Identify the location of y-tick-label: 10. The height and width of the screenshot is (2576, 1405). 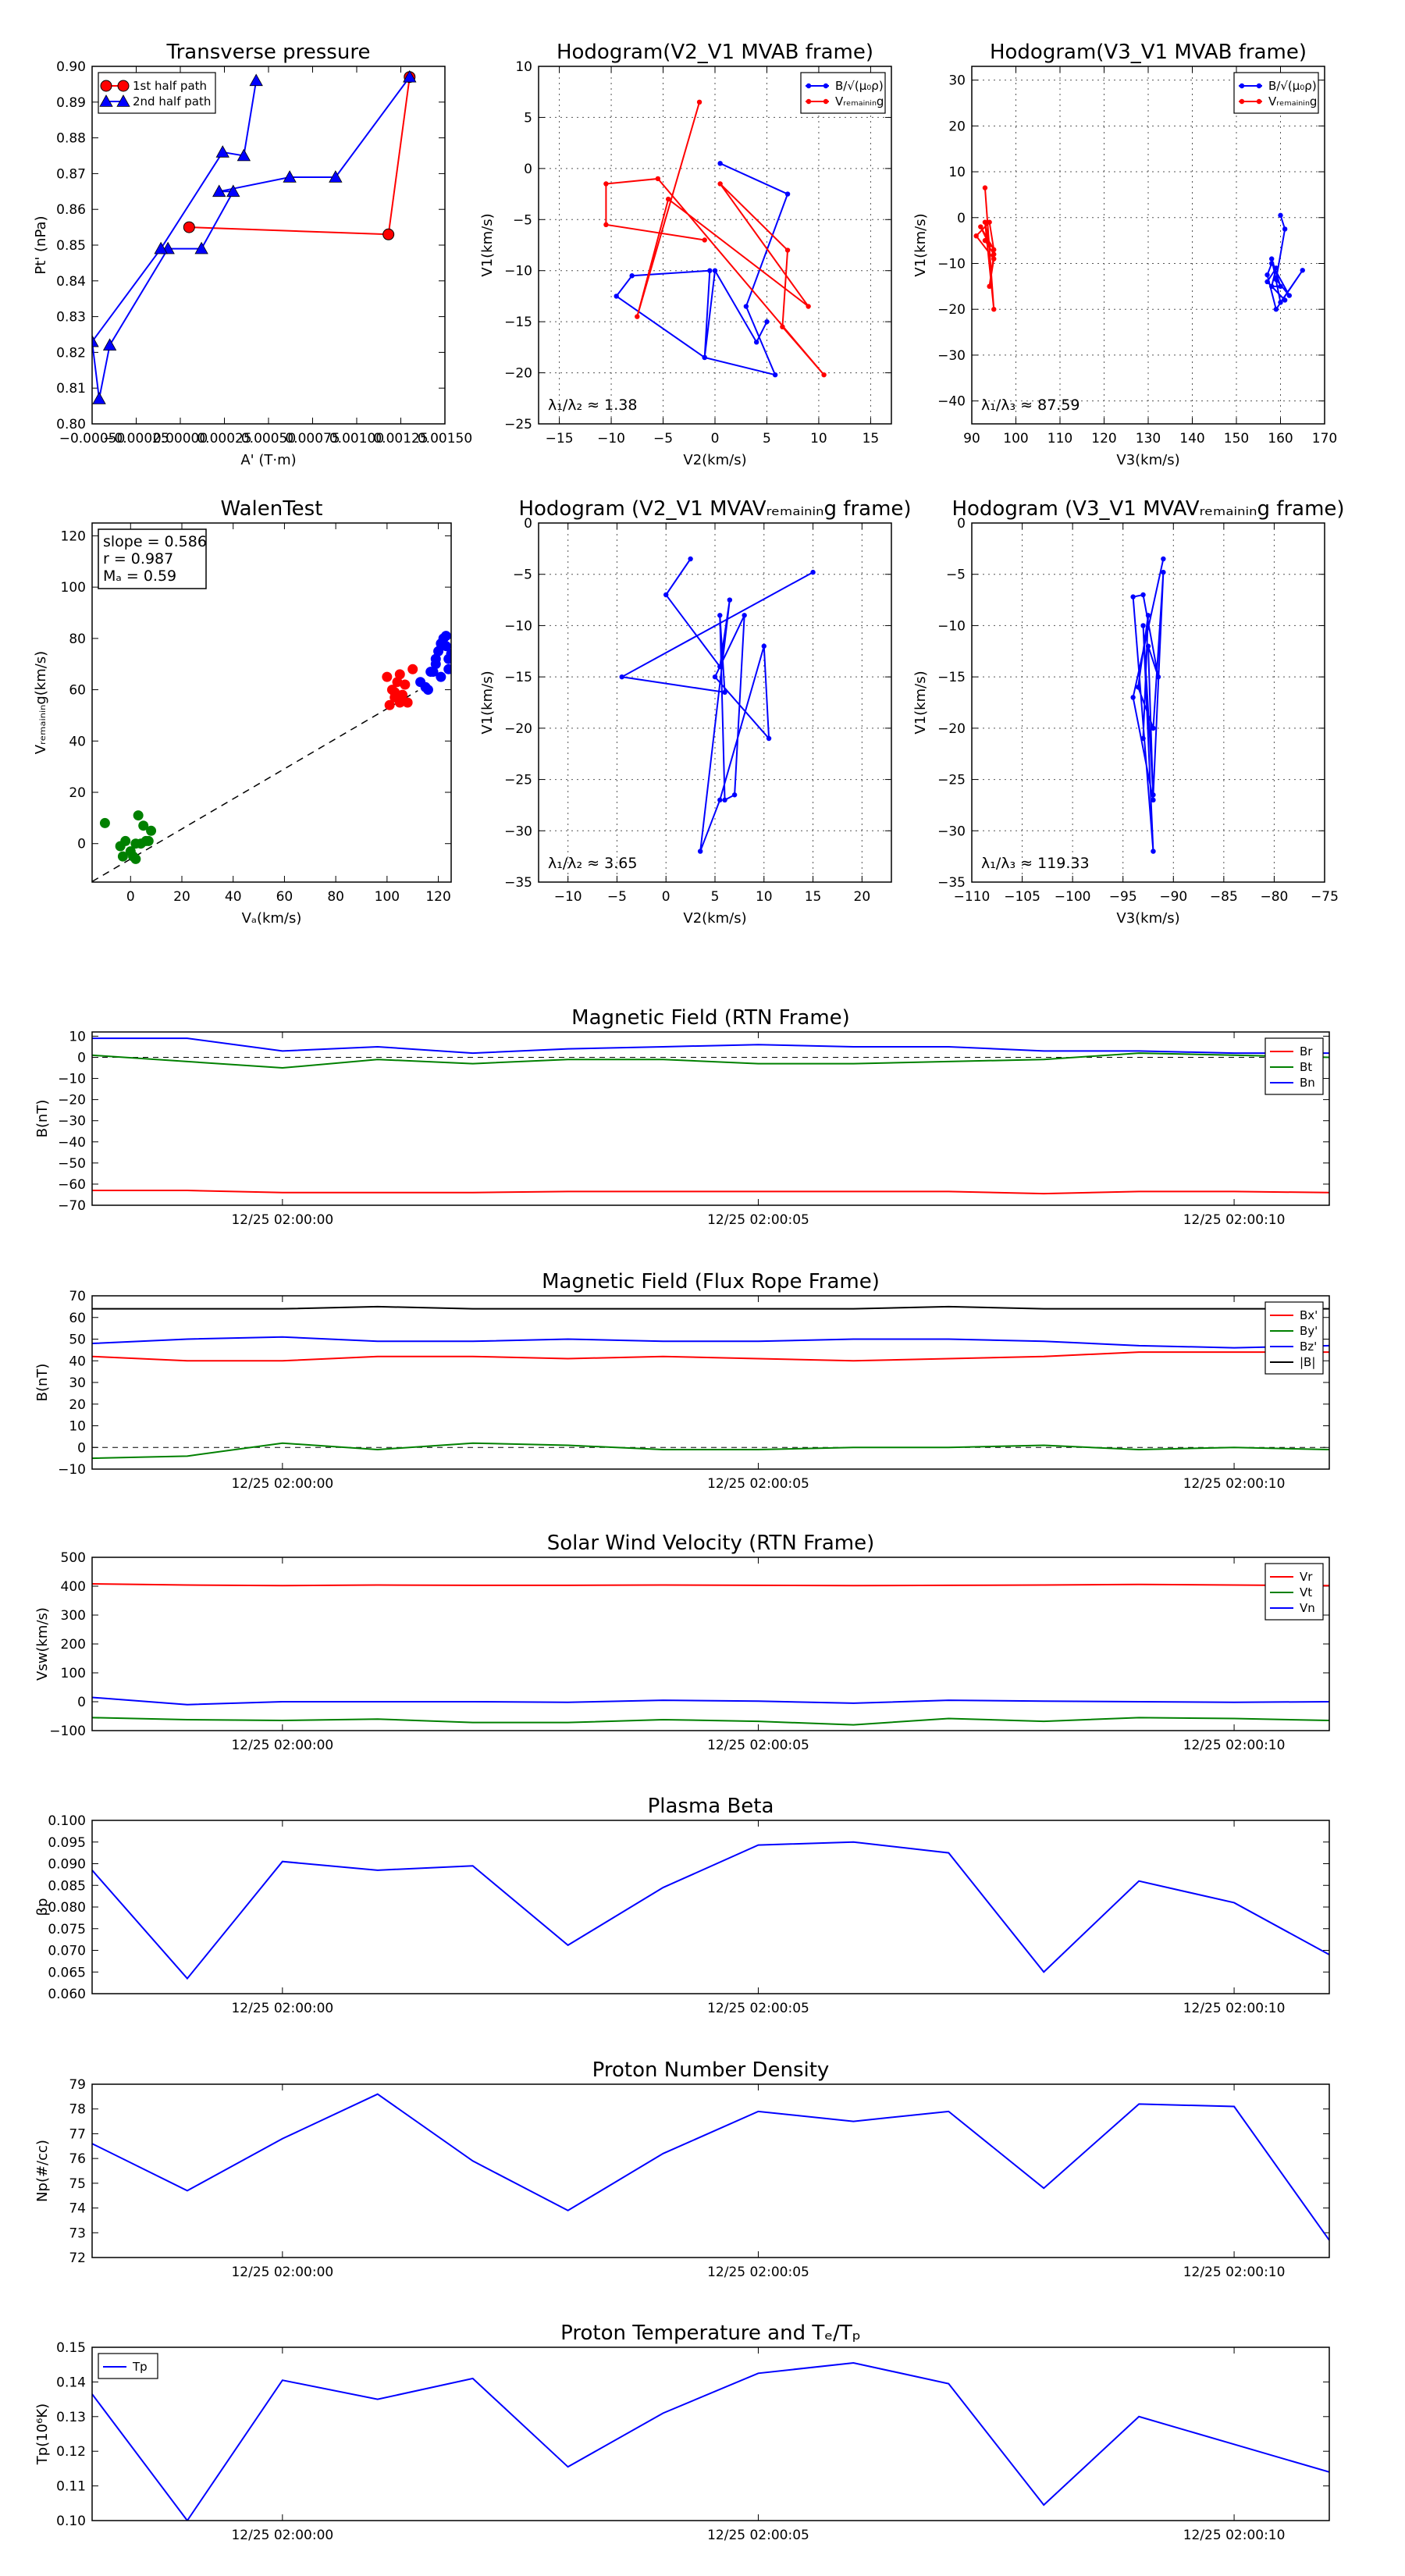
(957, 172).